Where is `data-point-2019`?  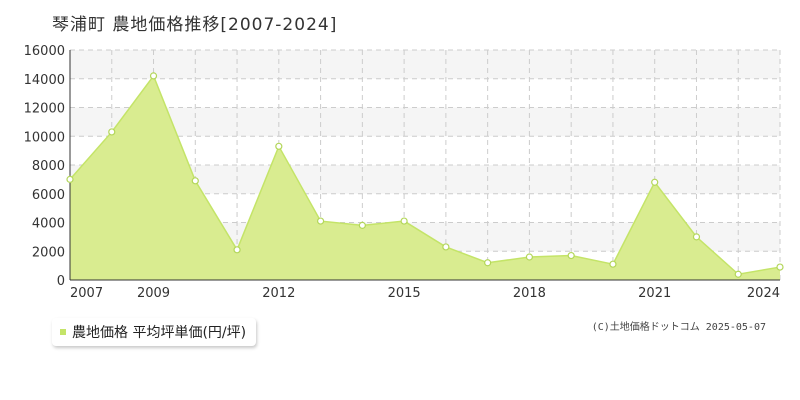 data-point-2019 is located at coordinates (571, 255).